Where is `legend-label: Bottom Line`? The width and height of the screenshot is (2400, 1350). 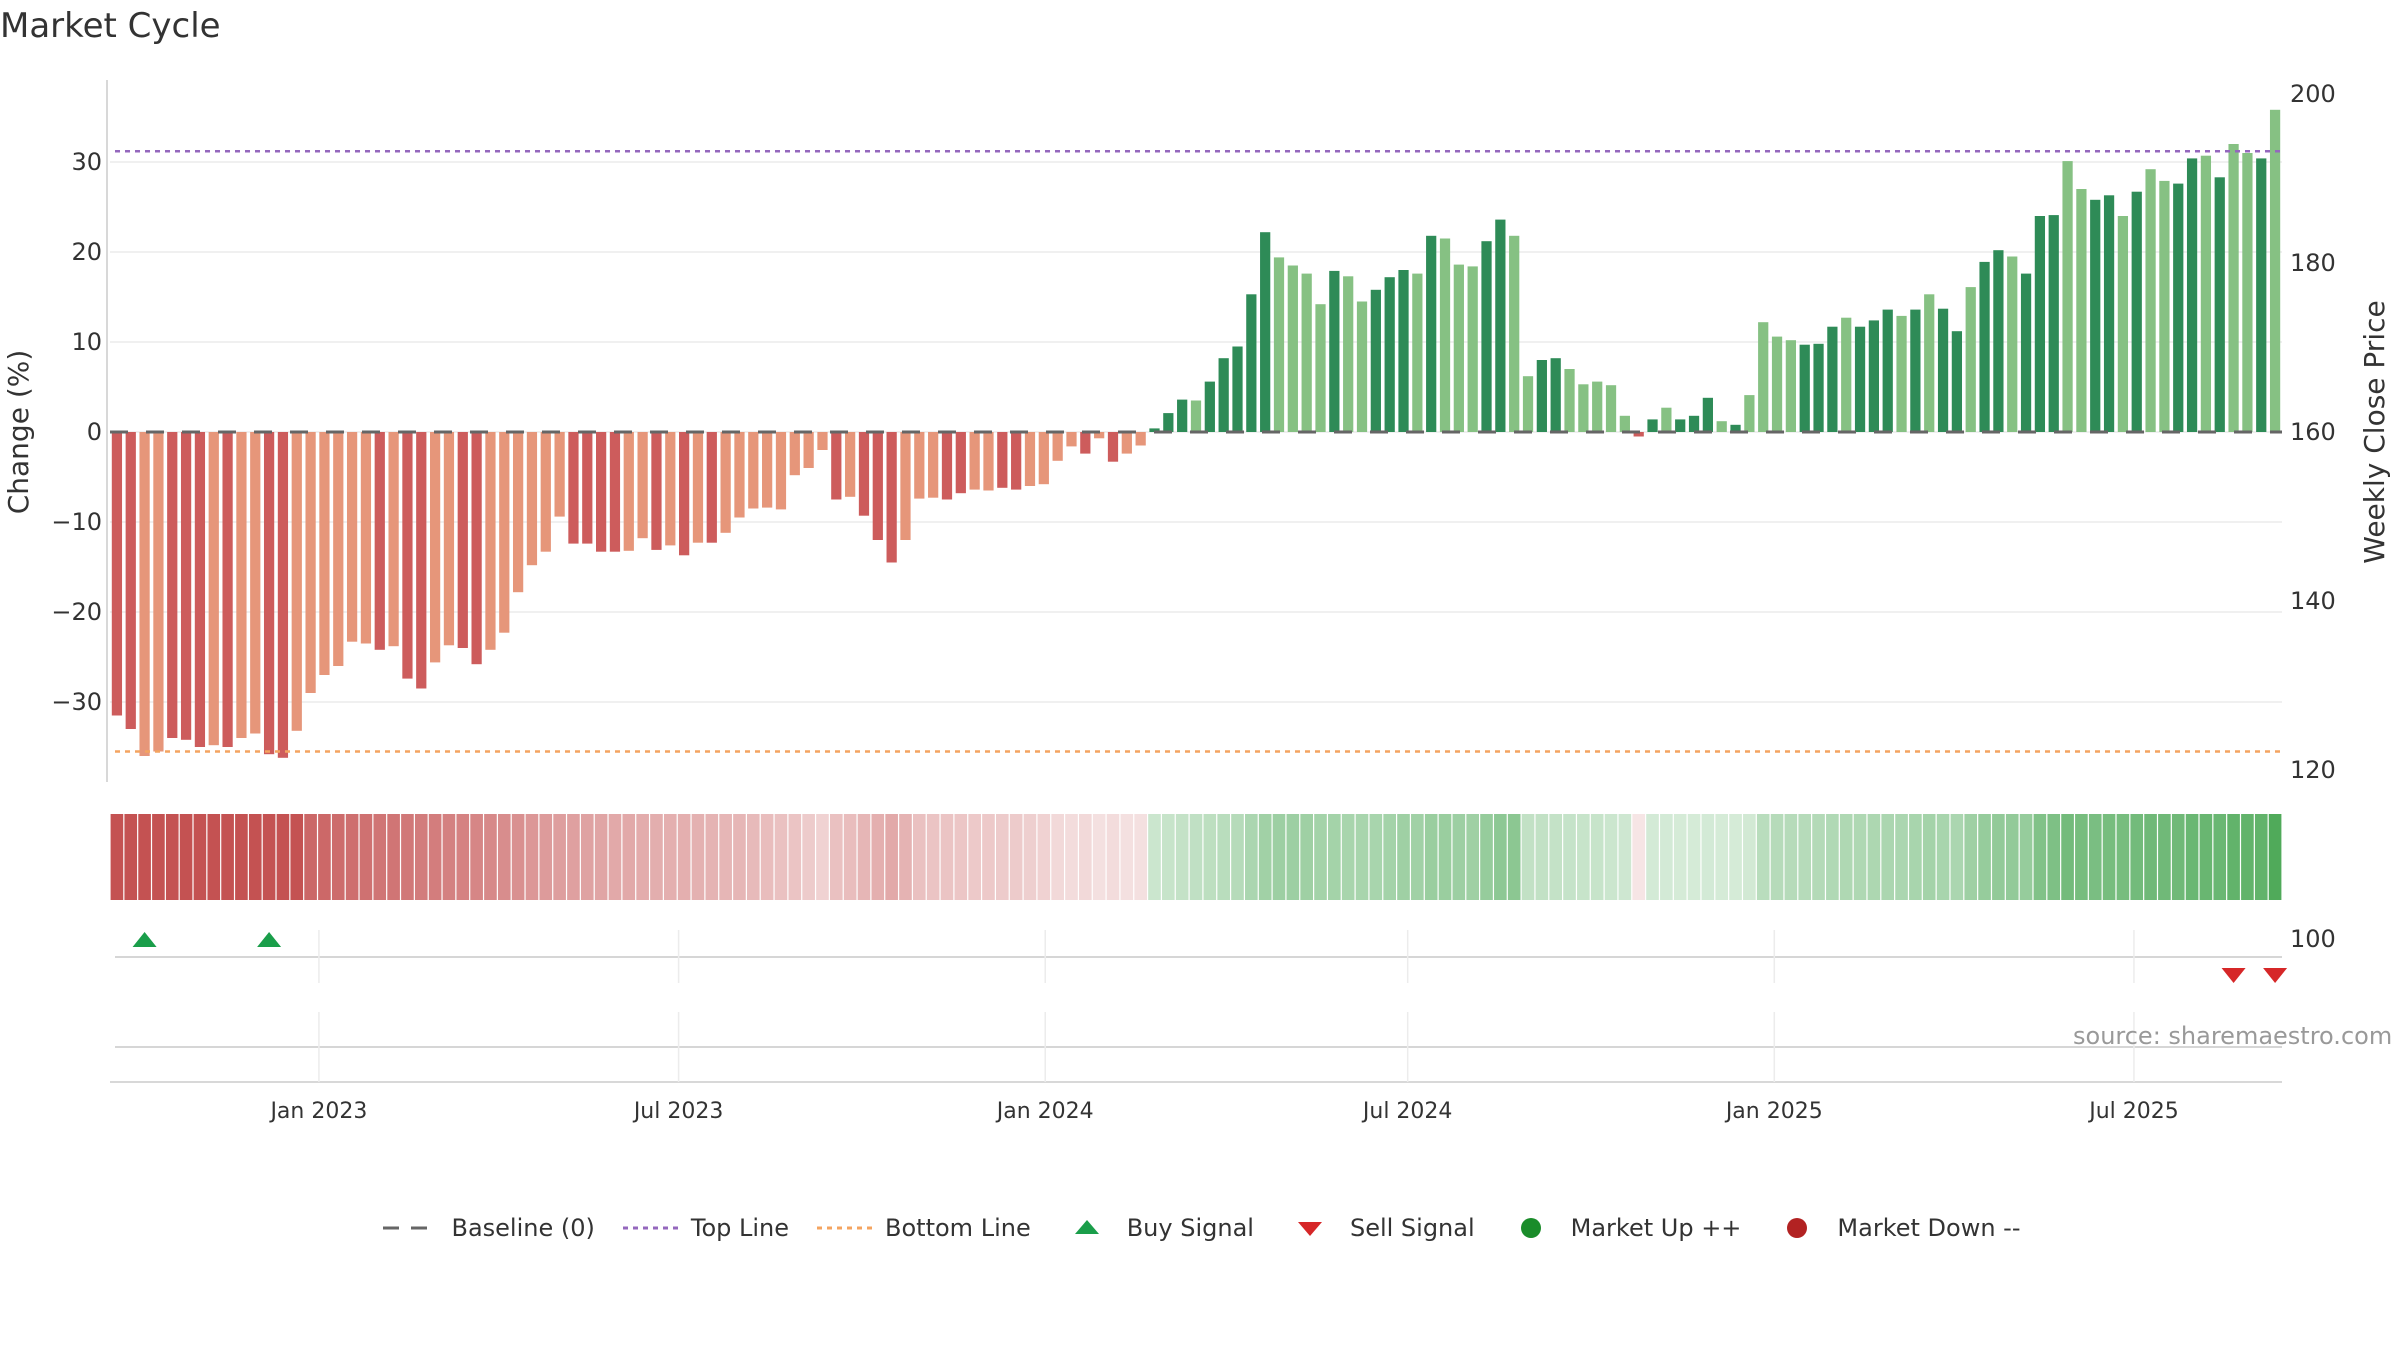
legend-label: Bottom Line is located at coordinates (958, 1228).